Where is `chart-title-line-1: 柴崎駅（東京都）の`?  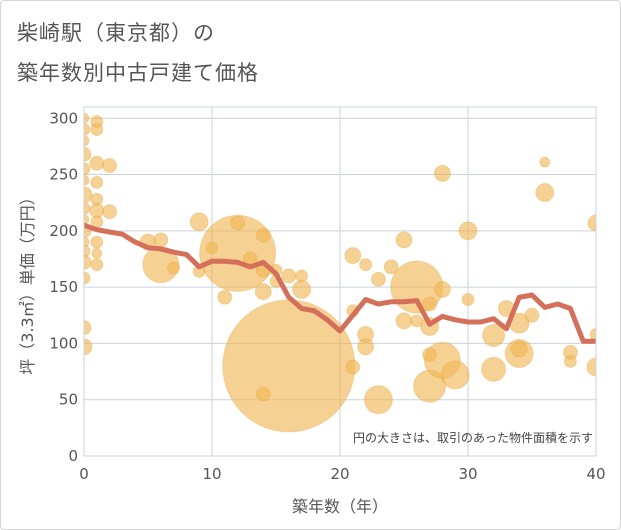 chart-title-line-1: 柴崎駅（東京都）の is located at coordinates (116, 33).